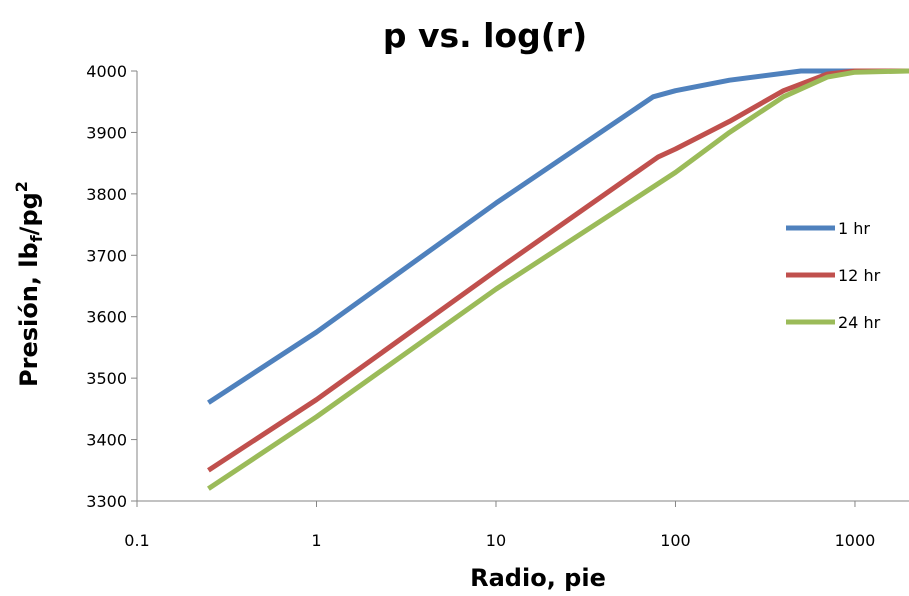  Describe the element at coordinates (496, 540) in the screenshot. I see `x-tick-label: 10` at that location.